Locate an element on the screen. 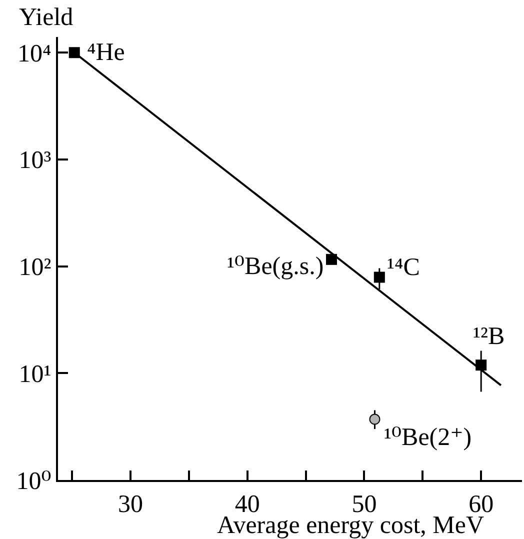  y-tick-label: 10³ is located at coordinates (35, 160).